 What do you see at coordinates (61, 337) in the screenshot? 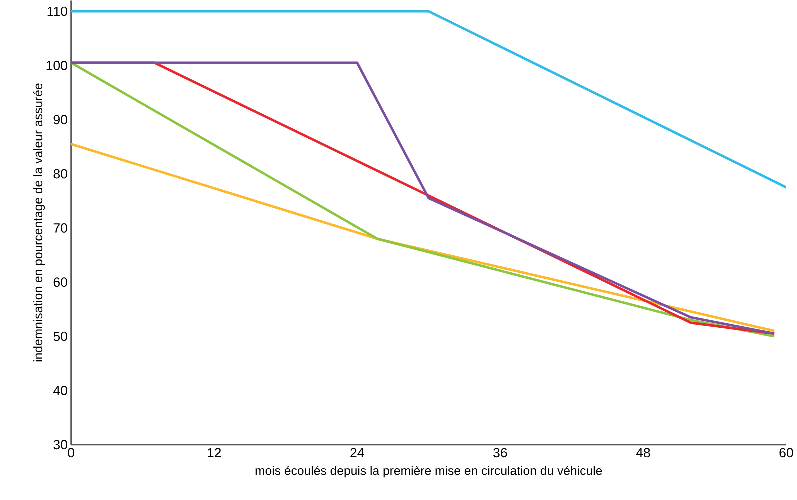
I see `y-tick-label: 50` at bounding box center [61, 337].